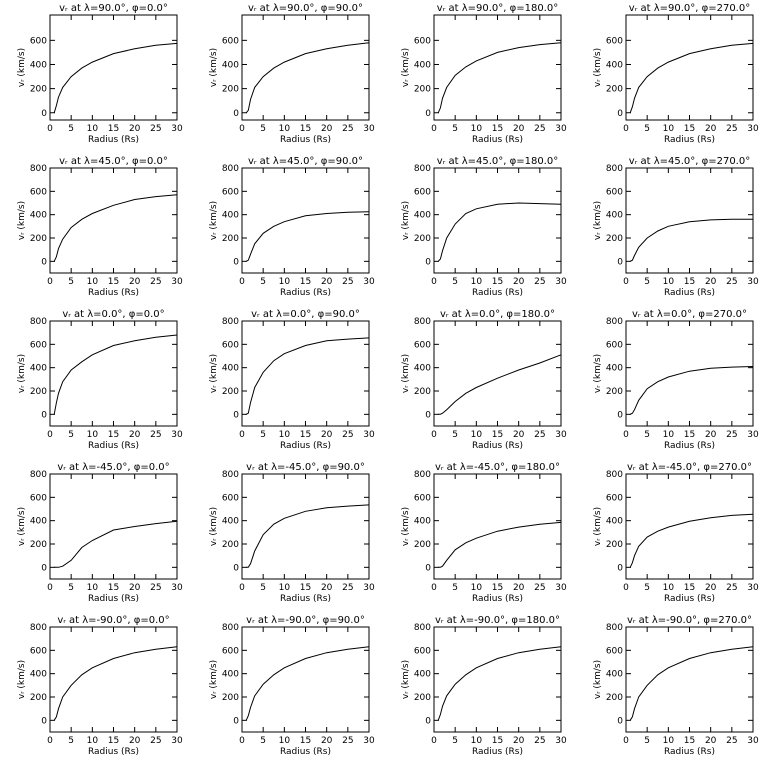 The height and width of the screenshot is (768, 768). I want to click on chart-title: vᵣ at λ=-45.0°, φ=180.0°, so click(497, 467).